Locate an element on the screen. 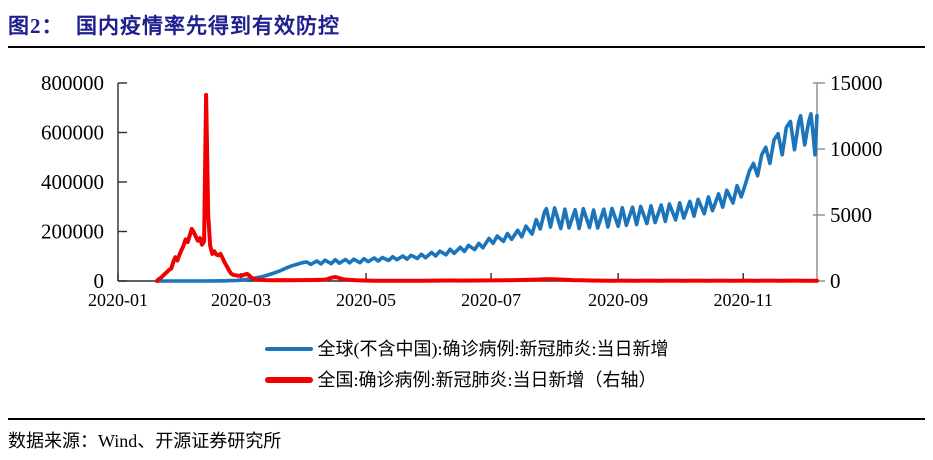  footer-rule is located at coordinates (466, 419).